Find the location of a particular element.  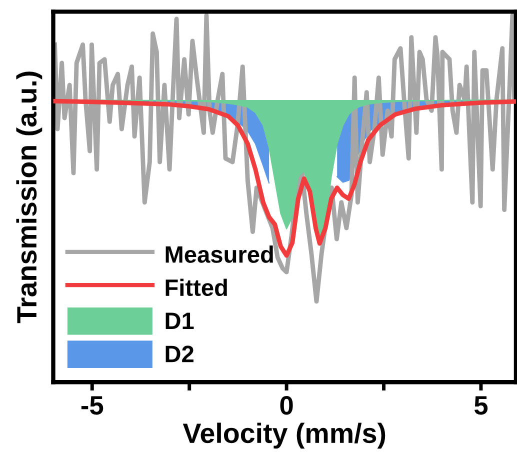

x-tick-label: 0 is located at coordinates (286, 405).